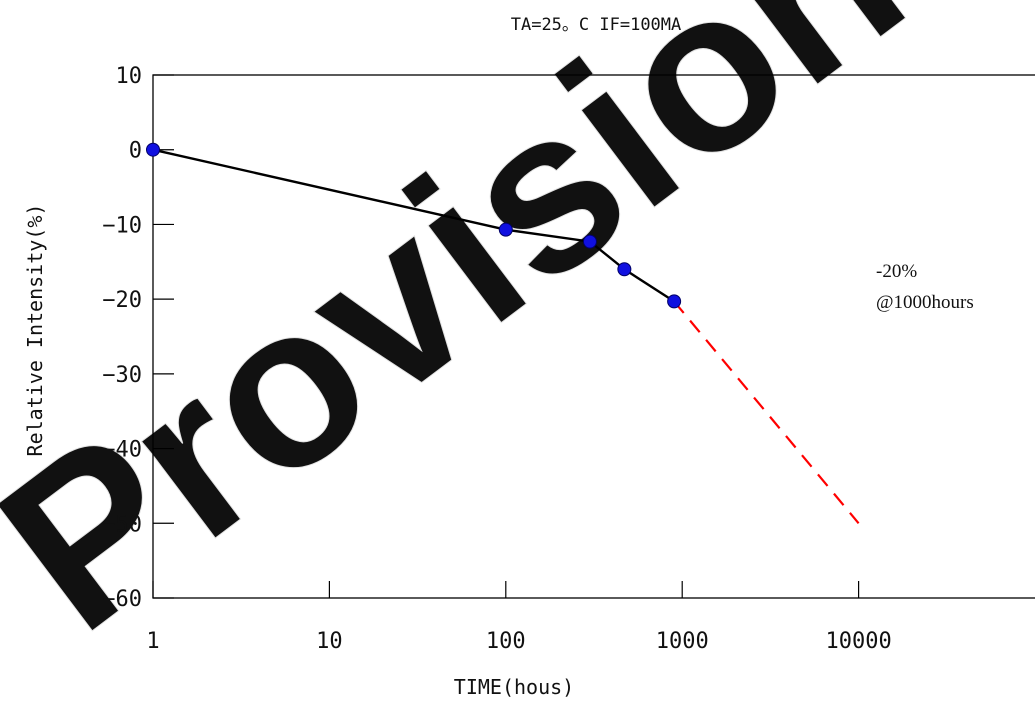 This screenshot has height=705, width=1035. I want to click on annotation-hours: @1000hours, so click(925, 302).